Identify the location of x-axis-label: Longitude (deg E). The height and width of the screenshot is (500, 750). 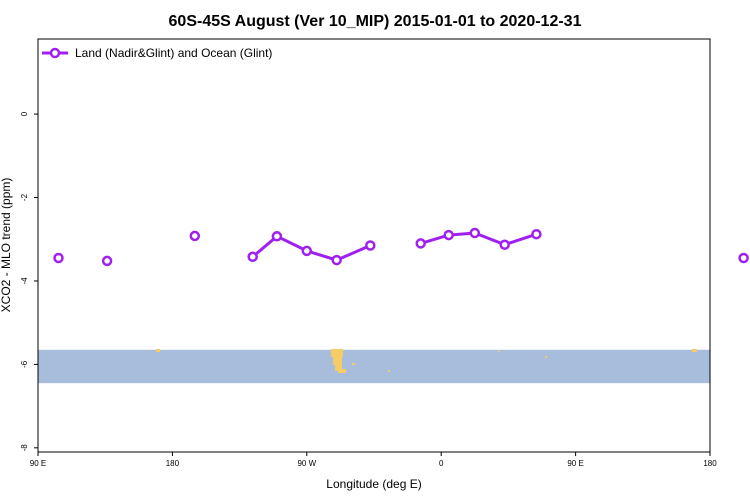
(373, 484).